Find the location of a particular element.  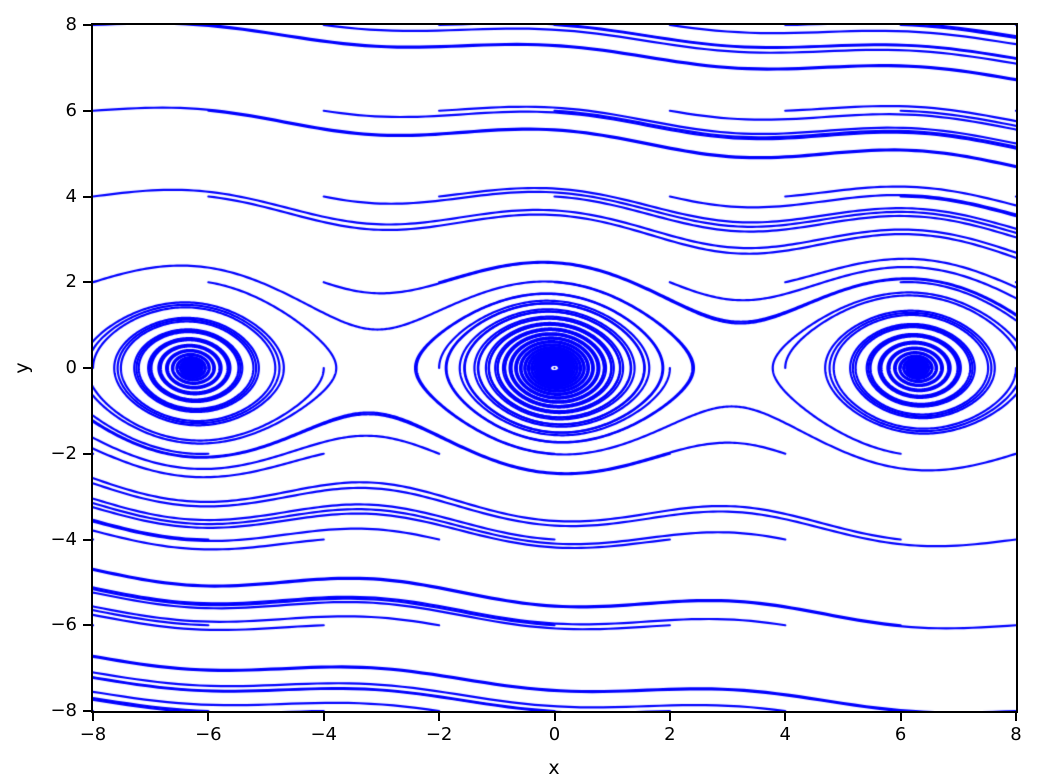

x-tick-label: 6 is located at coordinates (900, 734).